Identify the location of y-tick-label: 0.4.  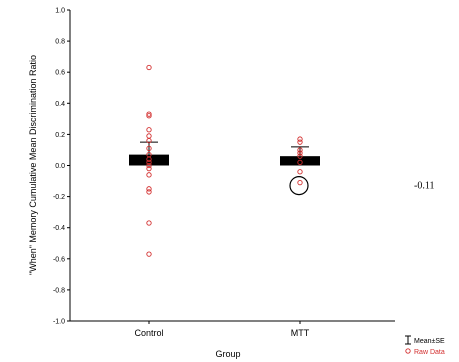
(60, 104).